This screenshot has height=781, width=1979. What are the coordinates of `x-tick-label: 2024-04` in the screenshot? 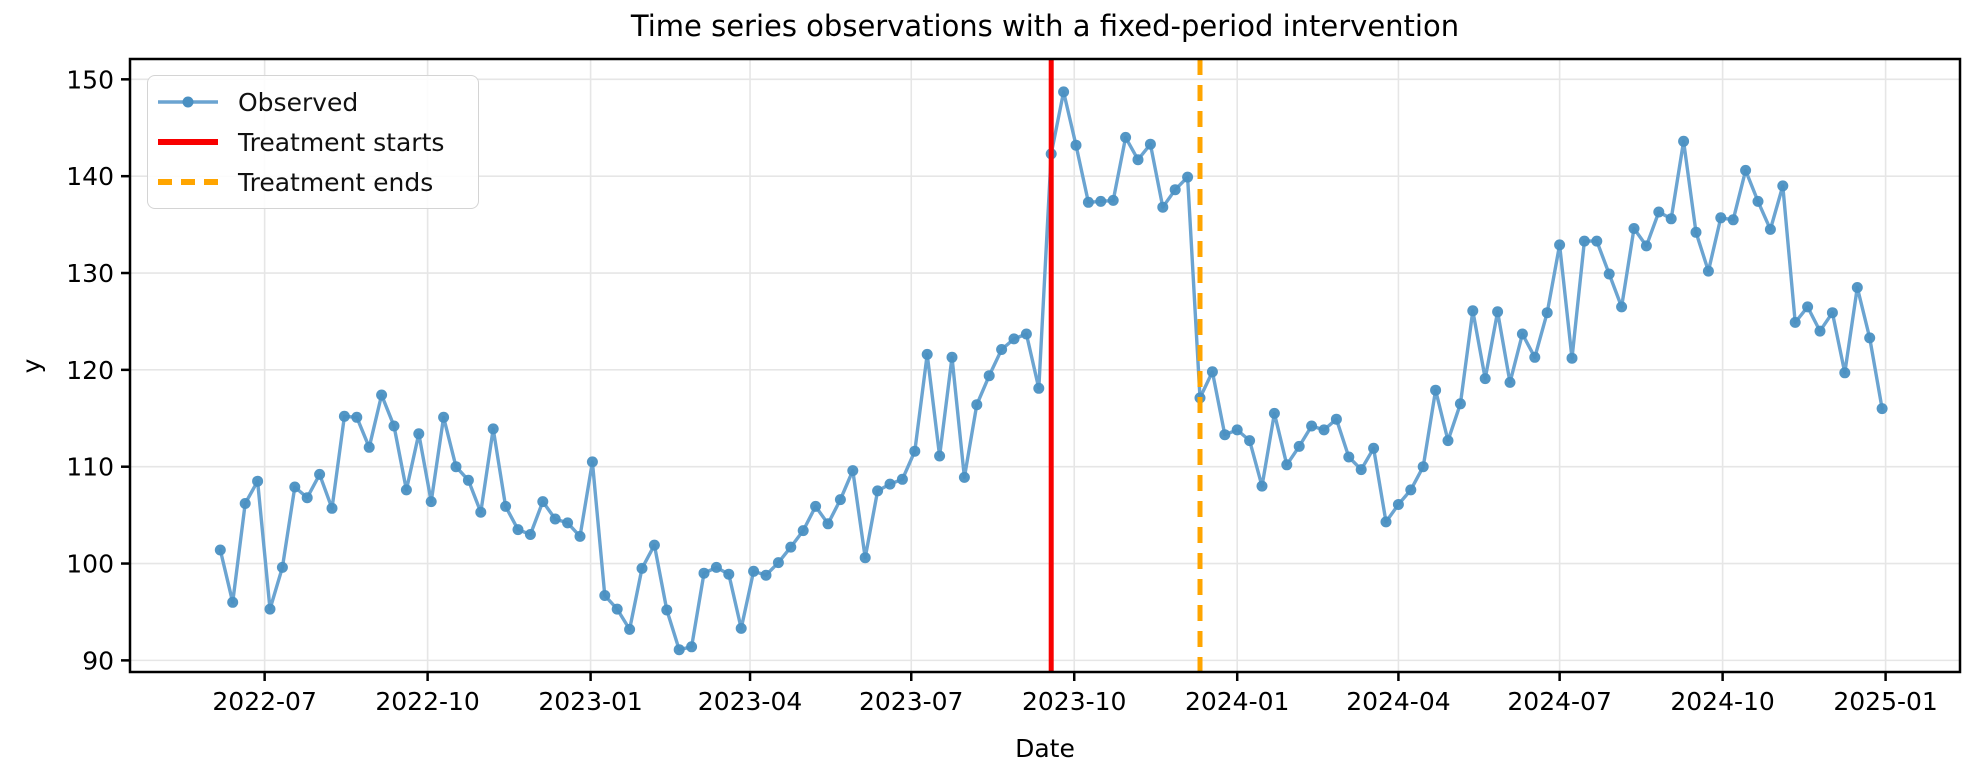 It's located at (1398, 701).